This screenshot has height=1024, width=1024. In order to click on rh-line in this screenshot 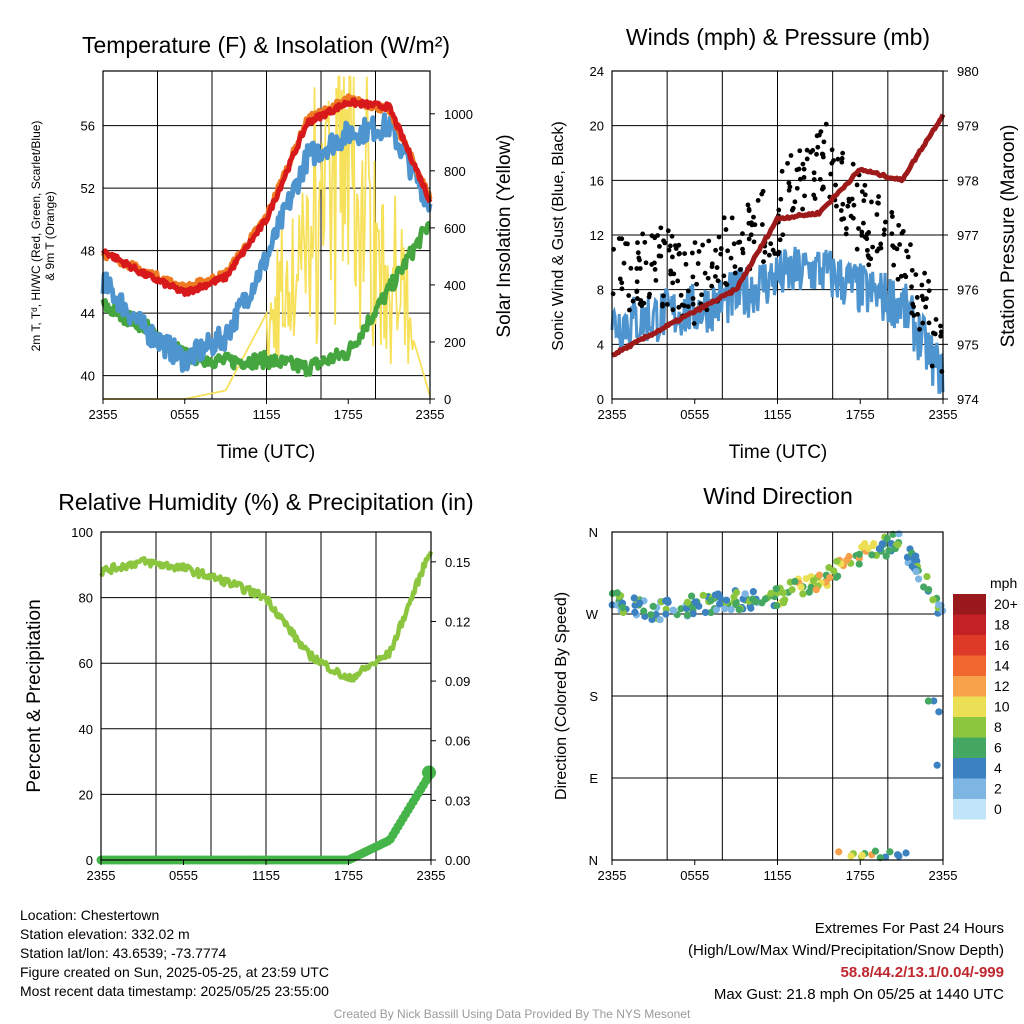, I will do `click(266, 616)`.